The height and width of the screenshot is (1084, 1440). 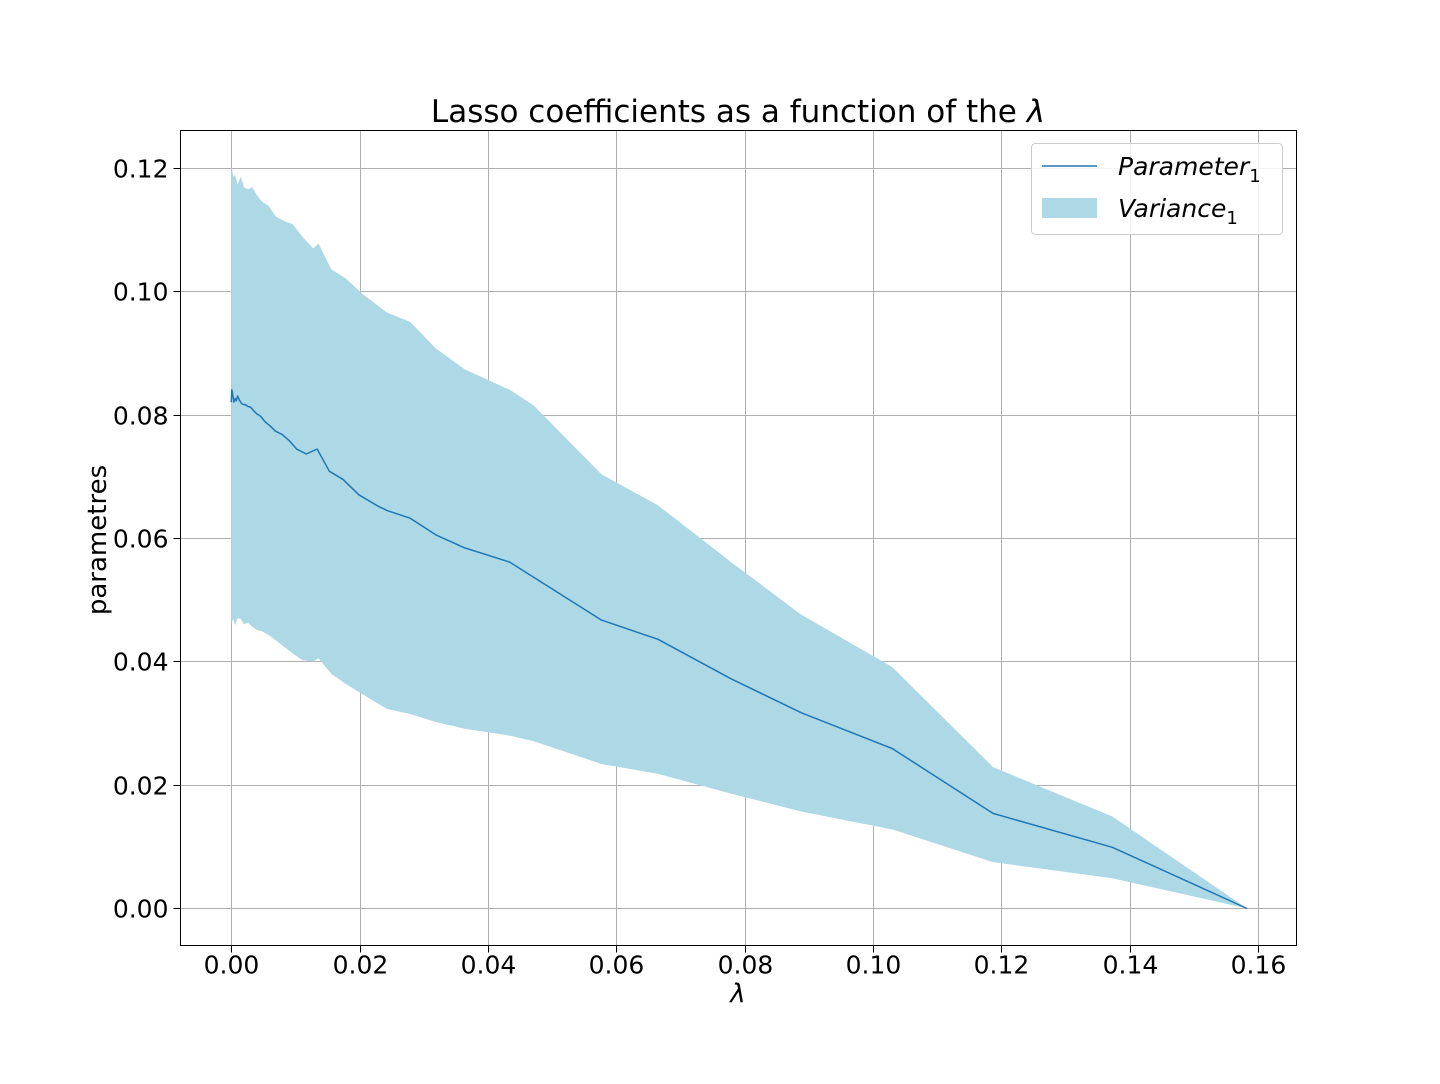 What do you see at coordinates (1002, 965) in the screenshot?
I see `x-tick-label: 0.12` at bounding box center [1002, 965].